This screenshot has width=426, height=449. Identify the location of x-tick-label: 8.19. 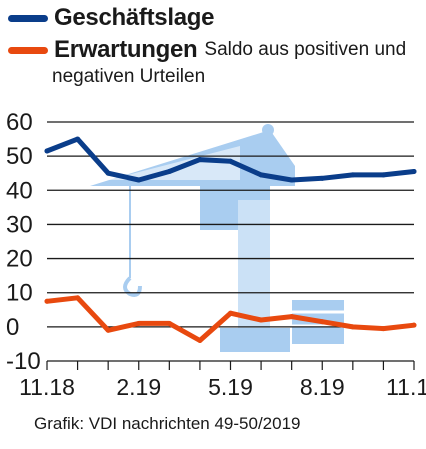
(322, 387).